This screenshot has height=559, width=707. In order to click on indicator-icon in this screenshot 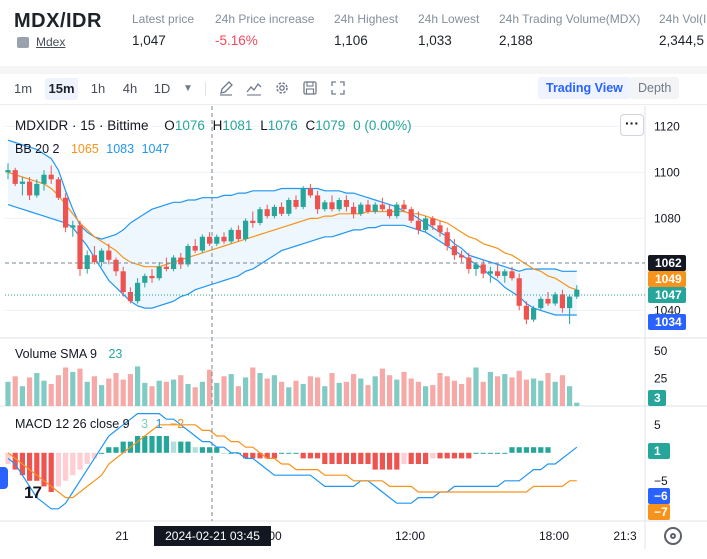, I will do `click(254, 89)`.